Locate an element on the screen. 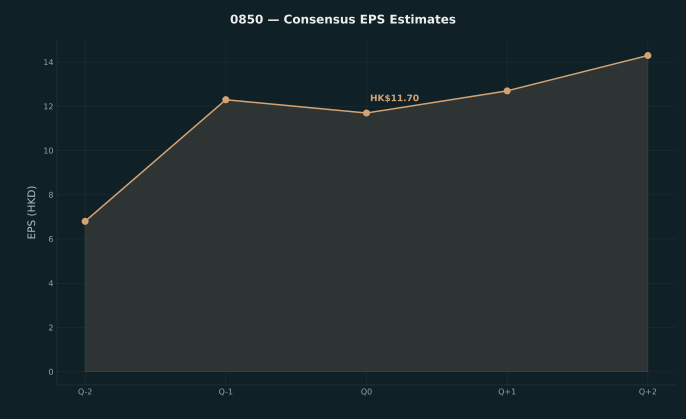  chart-title: 0850 — Consensus EPS Estimates is located at coordinates (343, 19).